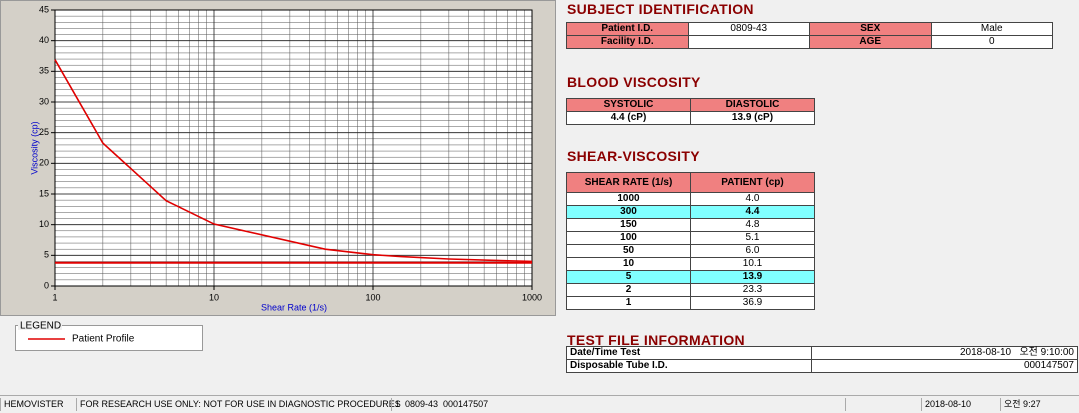 The height and width of the screenshot is (413, 1079). I want to click on table-cell: 13.9 (cP), so click(752, 118).